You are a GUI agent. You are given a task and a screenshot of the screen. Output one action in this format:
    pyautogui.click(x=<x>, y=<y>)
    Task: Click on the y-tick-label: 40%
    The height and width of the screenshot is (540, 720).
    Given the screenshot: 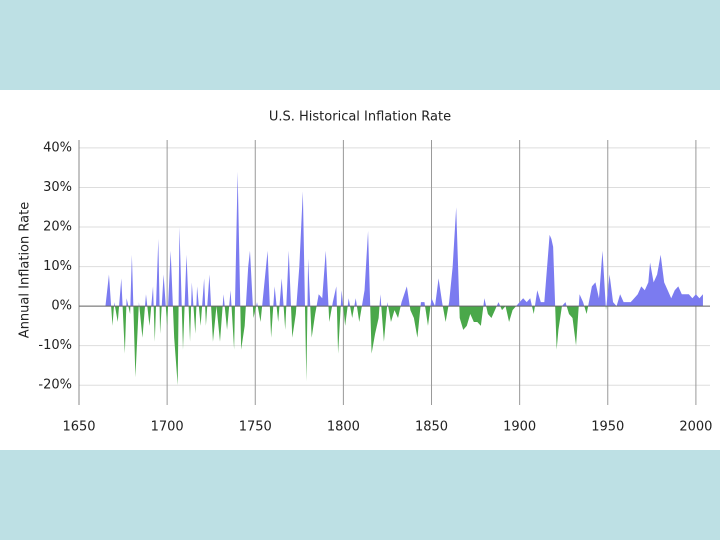 What is the action you would take?
    pyautogui.click(x=57, y=147)
    